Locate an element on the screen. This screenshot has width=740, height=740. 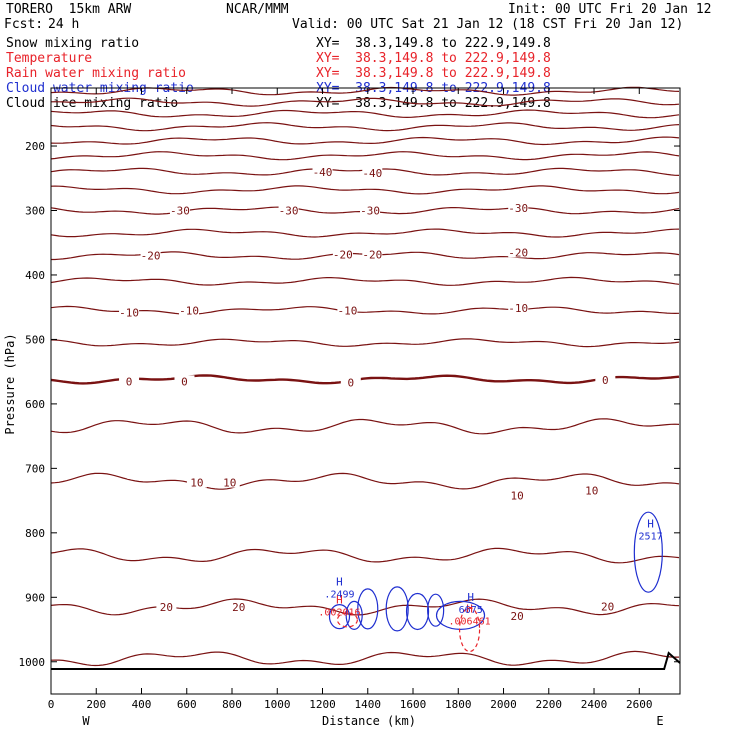
x-tick-label: 1800 is located at coordinates (458, 704).